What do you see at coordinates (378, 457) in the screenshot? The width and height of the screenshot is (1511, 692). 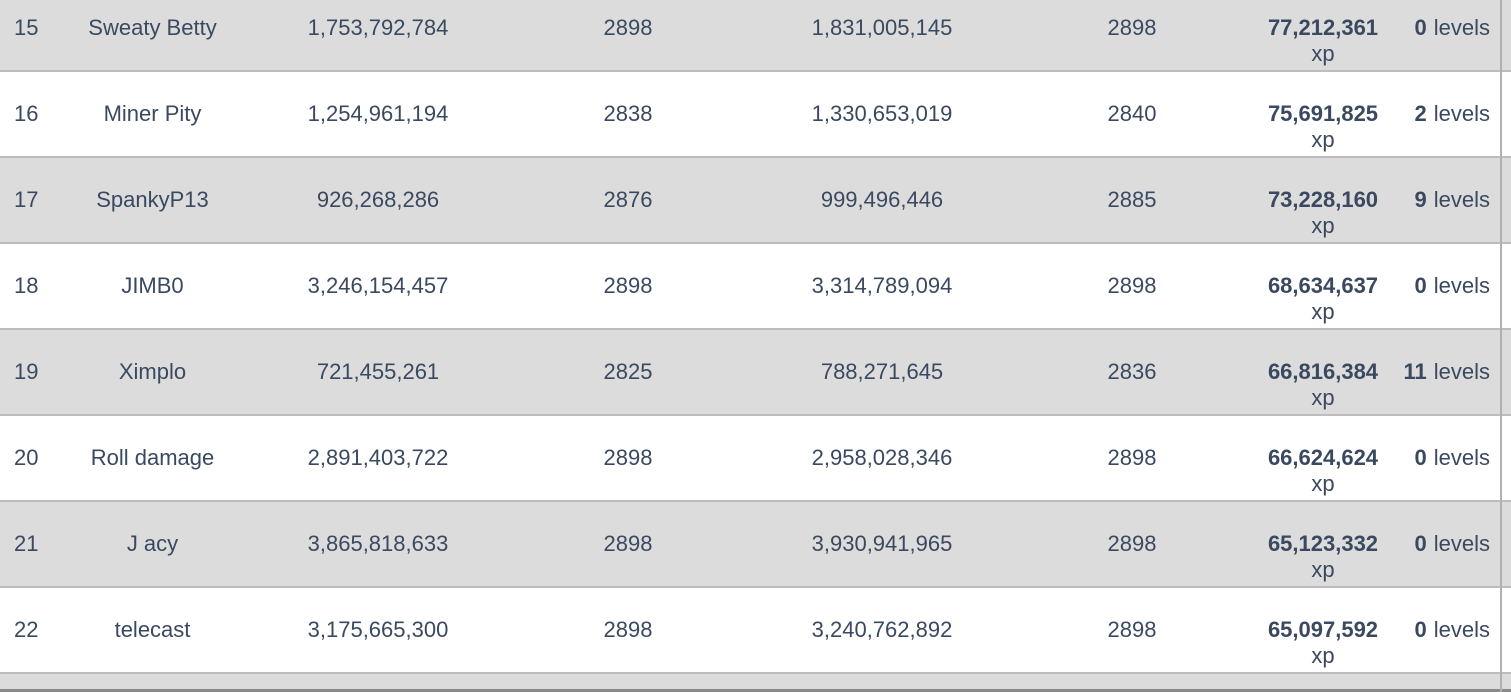 I see `start-xp-cell: 2,891,403,722` at bounding box center [378, 457].